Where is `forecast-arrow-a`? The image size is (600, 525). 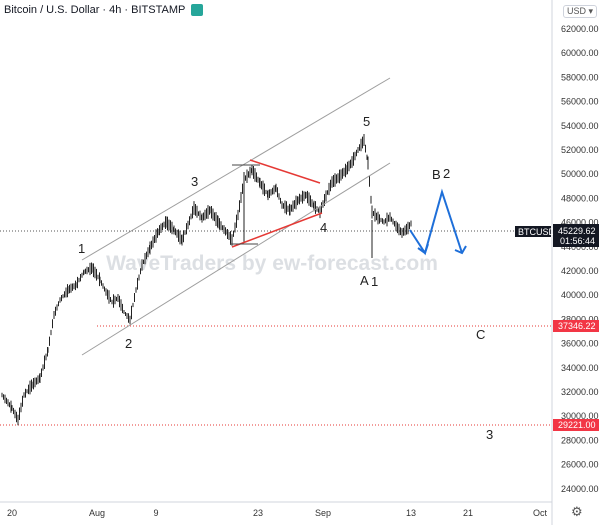
forecast-arrow-a is located at coordinates (423, 249).